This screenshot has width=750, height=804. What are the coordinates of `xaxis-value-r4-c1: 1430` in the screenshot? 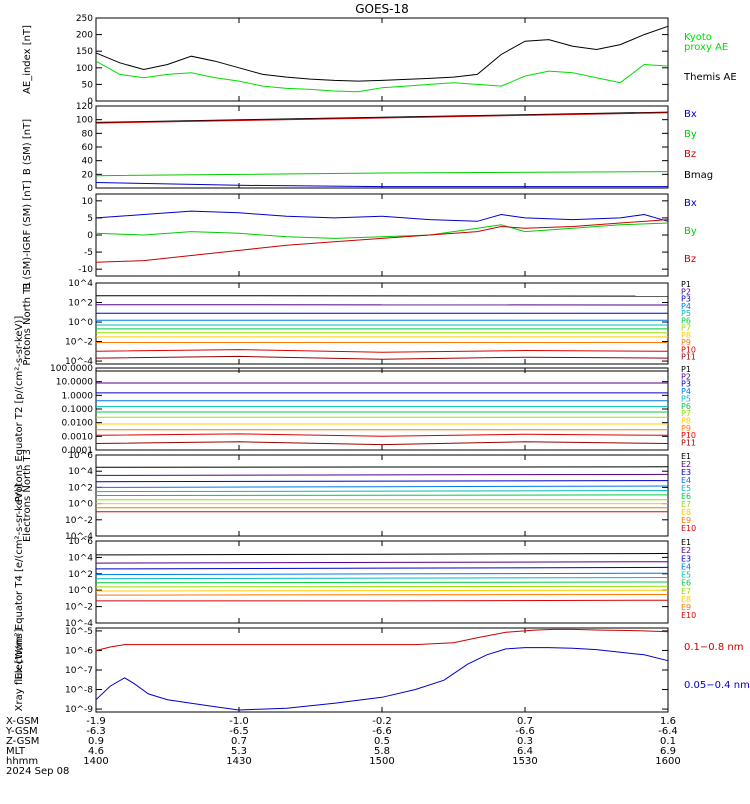 It's located at (238, 761).